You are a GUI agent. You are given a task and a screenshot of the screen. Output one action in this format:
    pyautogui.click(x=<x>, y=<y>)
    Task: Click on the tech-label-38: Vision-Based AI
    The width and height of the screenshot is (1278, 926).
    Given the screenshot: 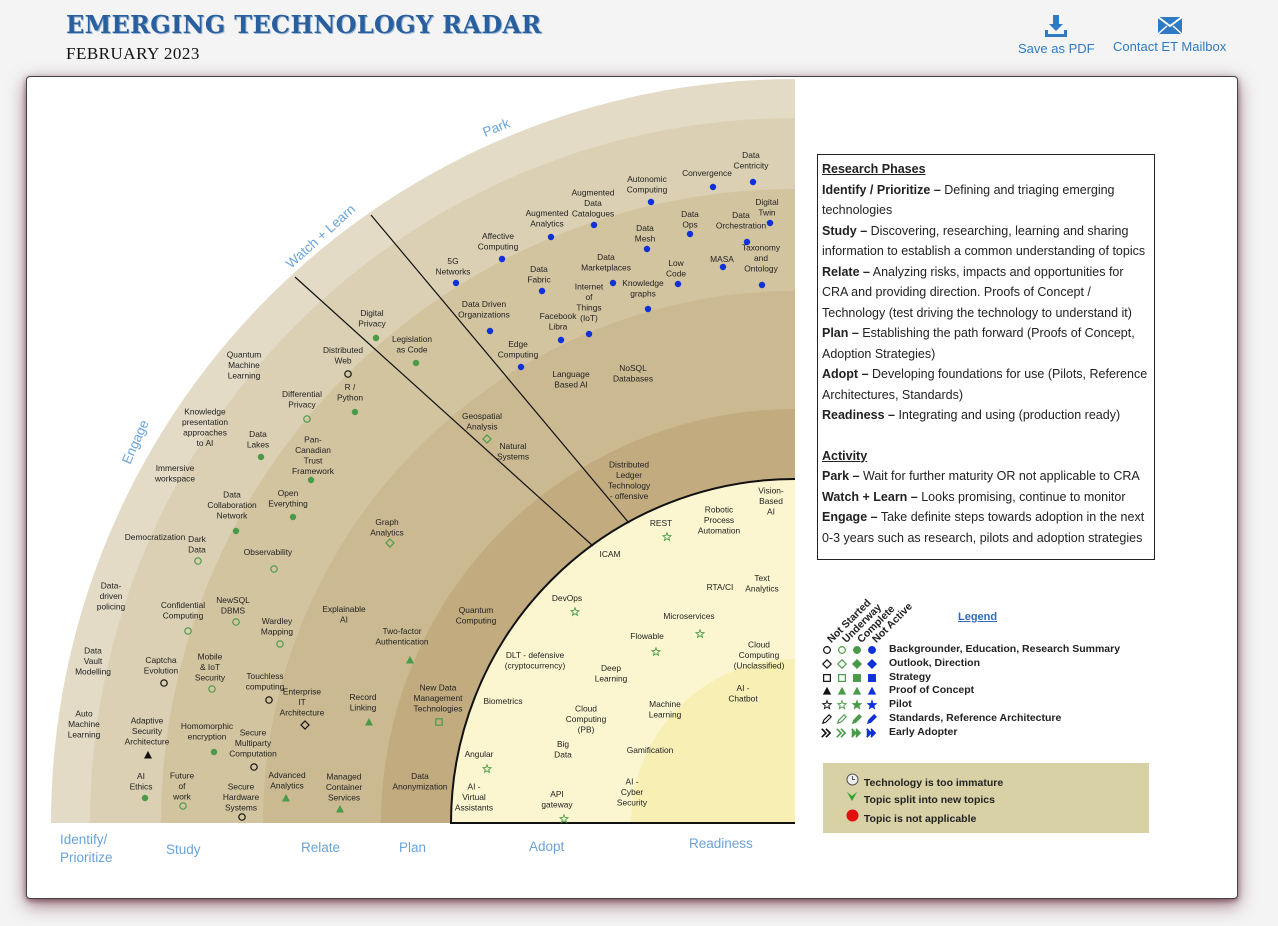 What is the action you would take?
    pyautogui.click(x=771, y=501)
    